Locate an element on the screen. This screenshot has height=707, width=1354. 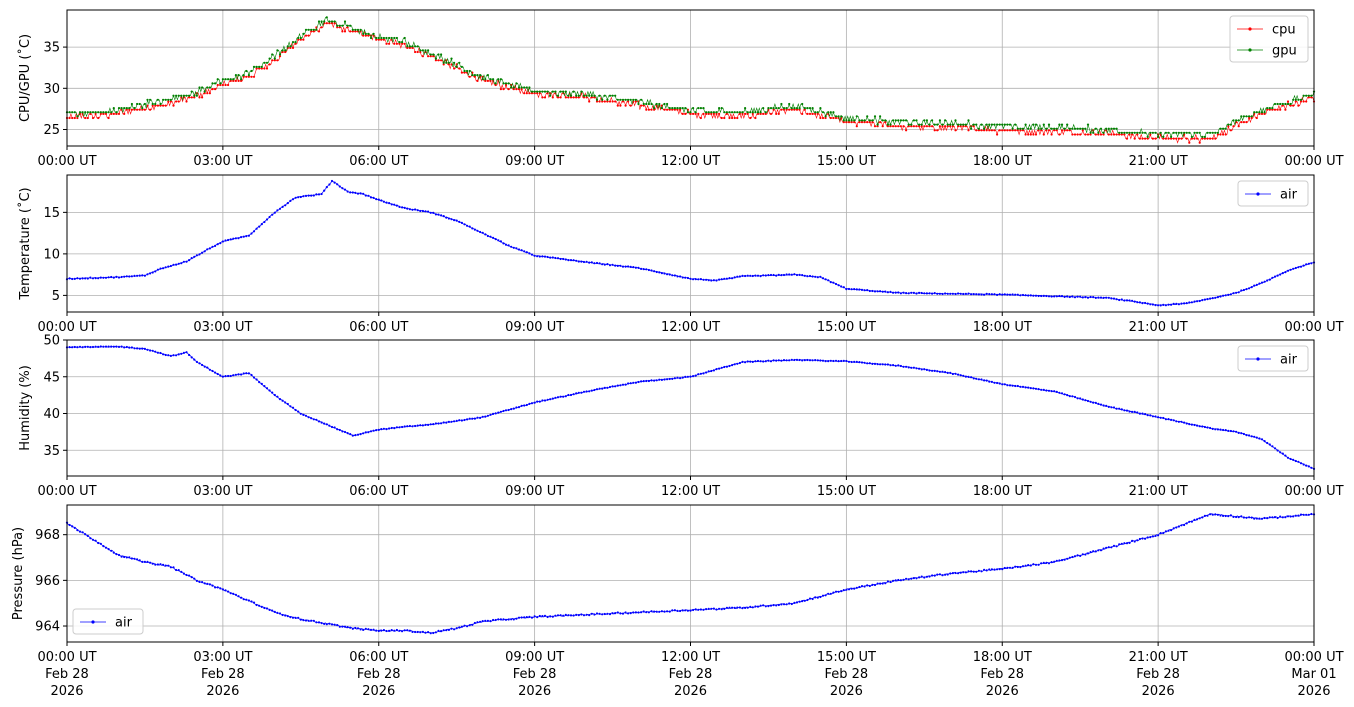
x-tick-year: 2026 is located at coordinates (1313, 691).